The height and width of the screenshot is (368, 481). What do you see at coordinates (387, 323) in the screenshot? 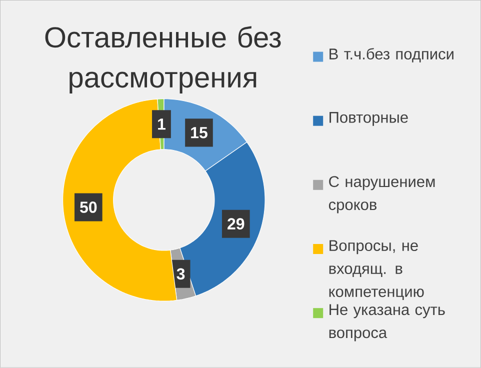
I see `legend-label: Не указана суть вопроса` at bounding box center [387, 323].